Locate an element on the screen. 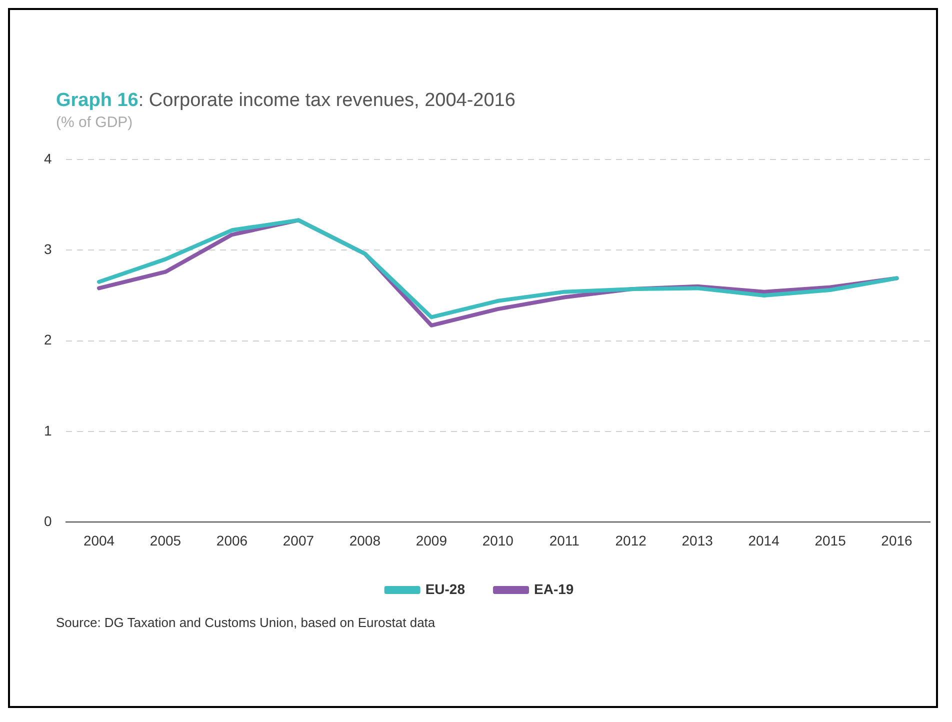 The image size is (952, 722). x-tick-label: 2004 is located at coordinates (99, 540).